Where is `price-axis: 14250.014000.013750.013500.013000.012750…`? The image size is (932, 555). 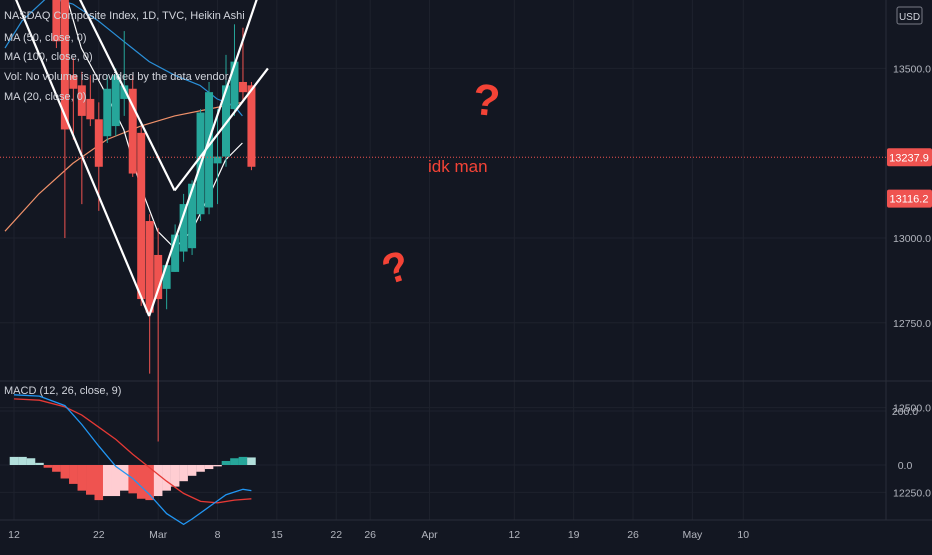
price-axis: 14250.014000.013750.013500.013000.012750… is located at coordinates (912, 249).